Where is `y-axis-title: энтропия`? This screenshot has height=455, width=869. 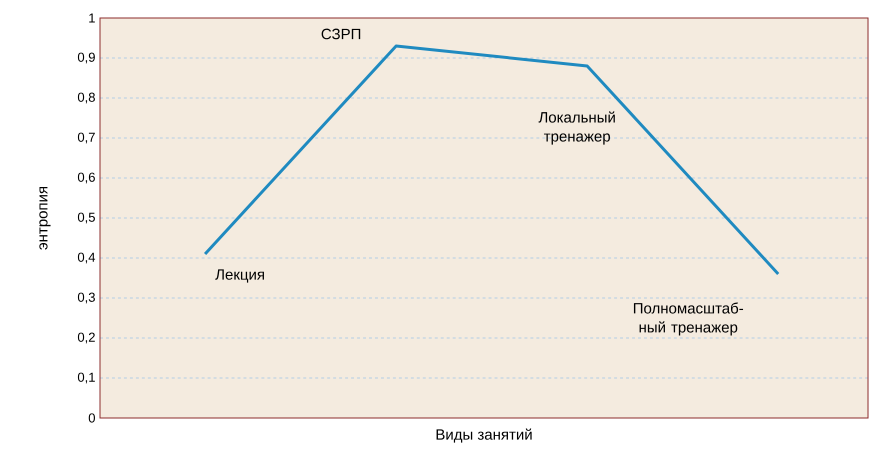 y-axis-title: энтропия is located at coordinates (45, 218).